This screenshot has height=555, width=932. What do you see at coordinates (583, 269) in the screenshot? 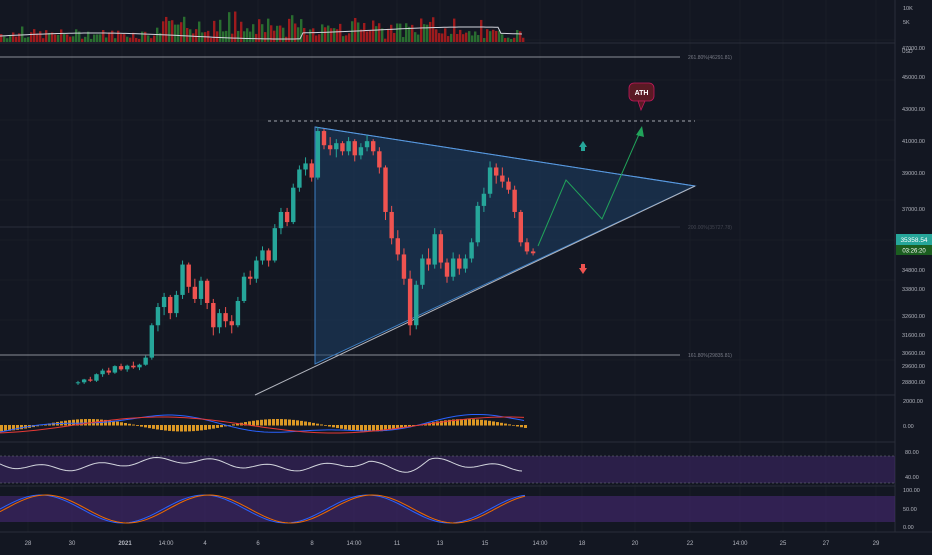
I see `bearish-arrow` at bounding box center [583, 269].